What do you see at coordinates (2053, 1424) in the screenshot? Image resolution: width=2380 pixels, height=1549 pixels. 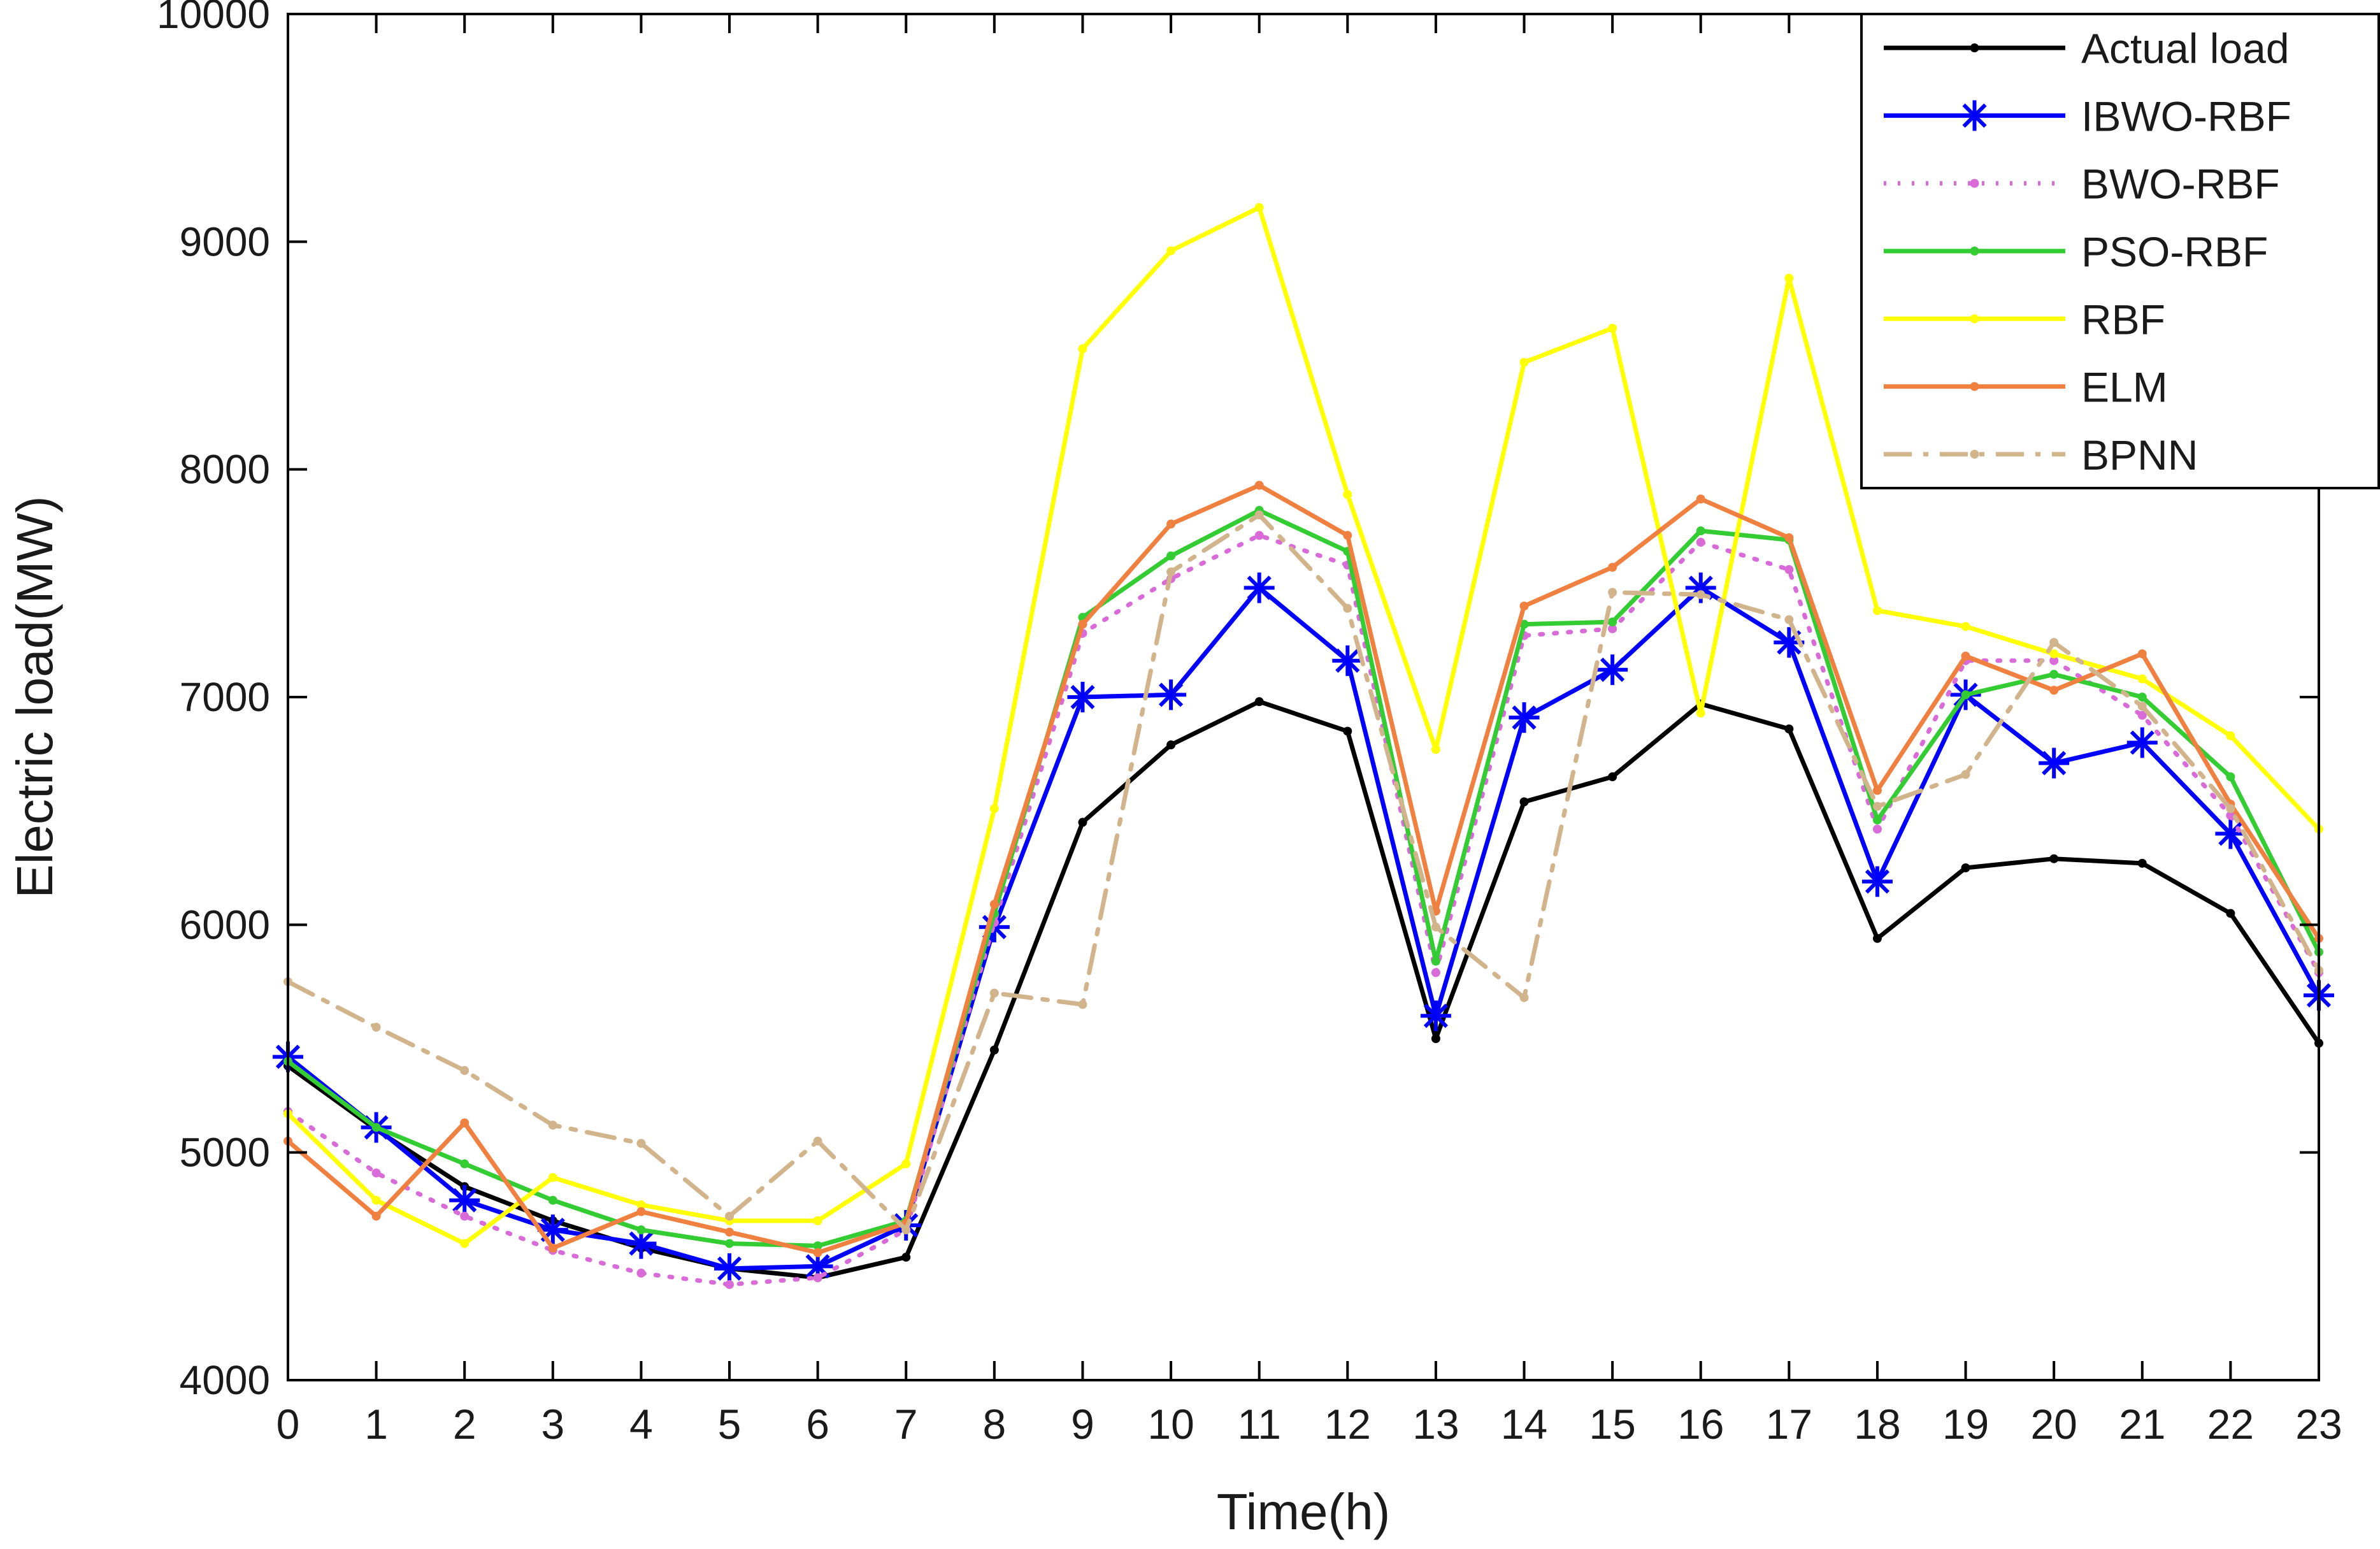 I see `x-tick-label: 20` at bounding box center [2053, 1424].